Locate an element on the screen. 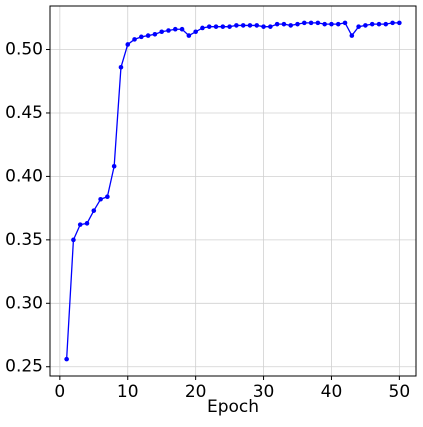 The height and width of the screenshot is (427, 423). y-tick-label: 0.40 is located at coordinates (24, 176).